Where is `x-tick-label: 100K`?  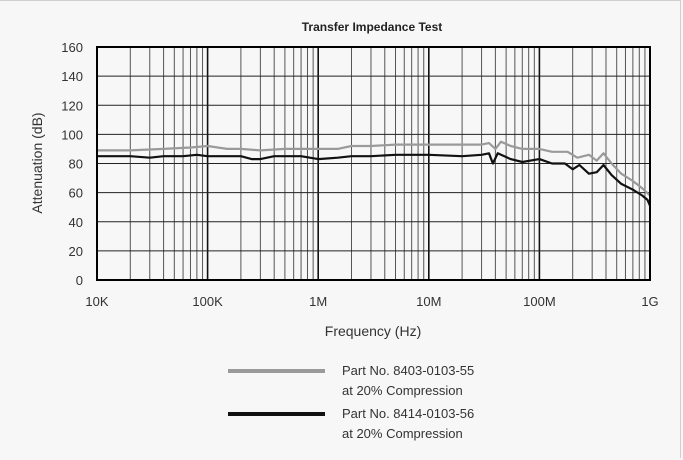
x-tick-label: 100K is located at coordinates (207, 301).